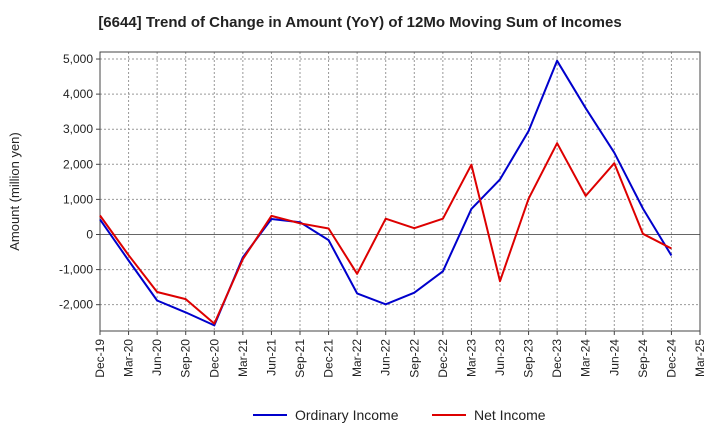 The height and width of the screenshot is (440, 720). What do you see at coordinates (329, 358) in the screenshot?
I see `x-tick-label: Dec-21` at bounding box center [329, 358].